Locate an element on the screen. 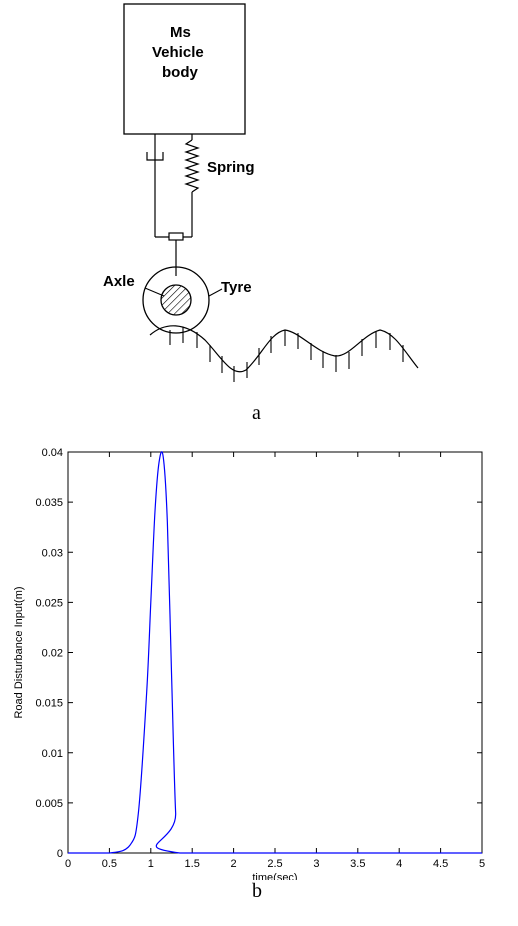 Image resolution: width=518 pixels, height=926 pixels. x-tick-label: 3 is located at coordinates (316, 864).